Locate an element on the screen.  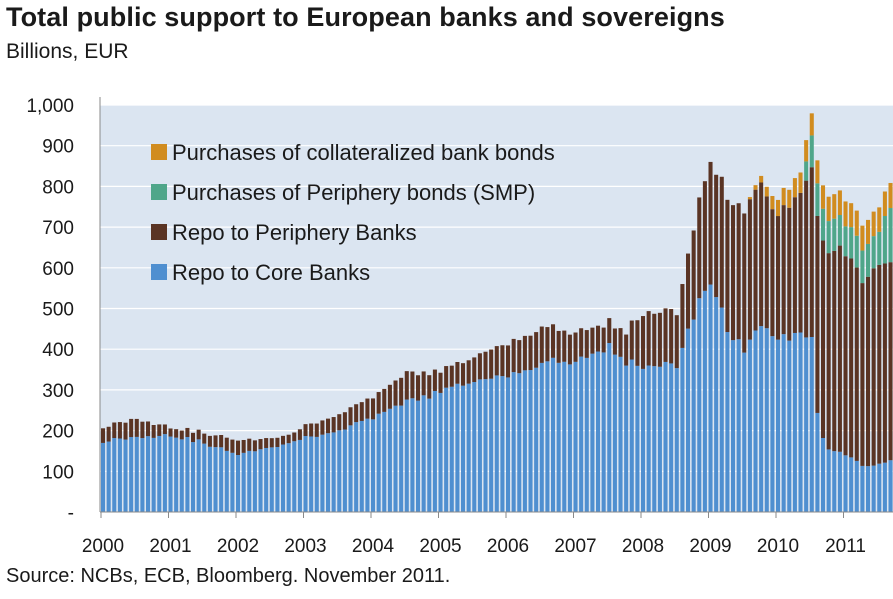
legend-label: Purchases of collateralized bank bonds is located at coordinates (363, 152).